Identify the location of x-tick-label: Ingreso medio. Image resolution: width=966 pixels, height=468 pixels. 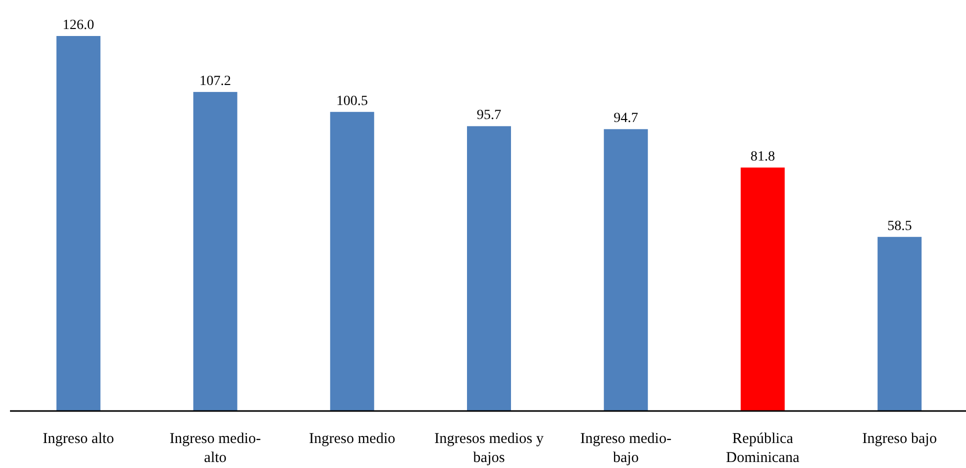
(352, 439).